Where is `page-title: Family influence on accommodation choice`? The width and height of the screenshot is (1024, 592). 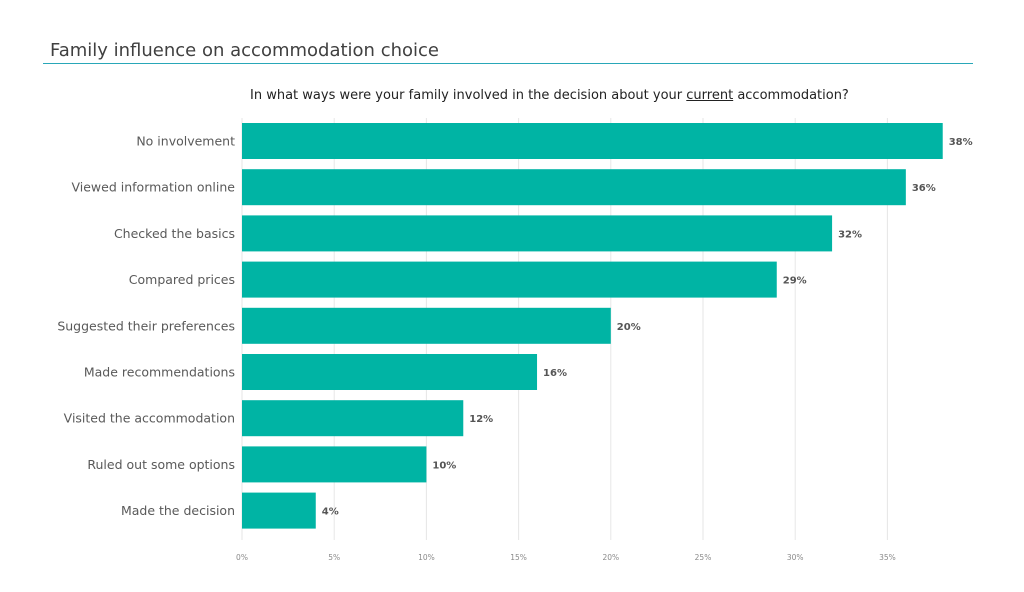 page-title: Family influence on accommodation choice is located at coordinates (244, 50).